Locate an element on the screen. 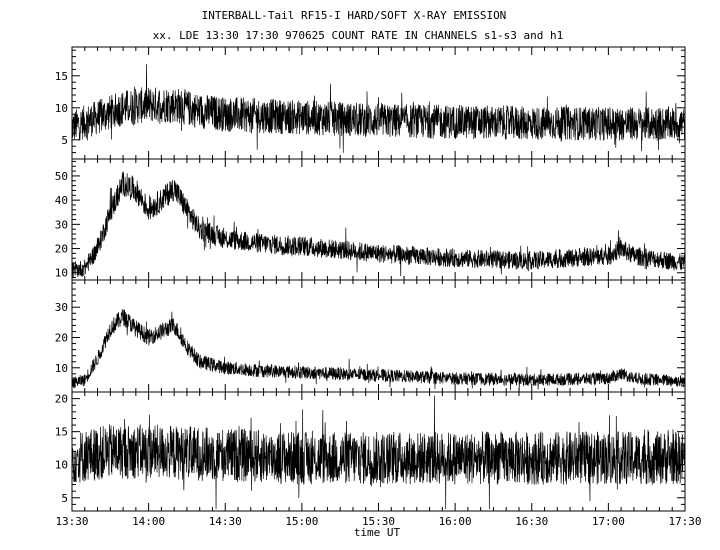 This screenshot has height=550, width=720. x-tick-label: 14:00 is located at coordinates (148, 521).